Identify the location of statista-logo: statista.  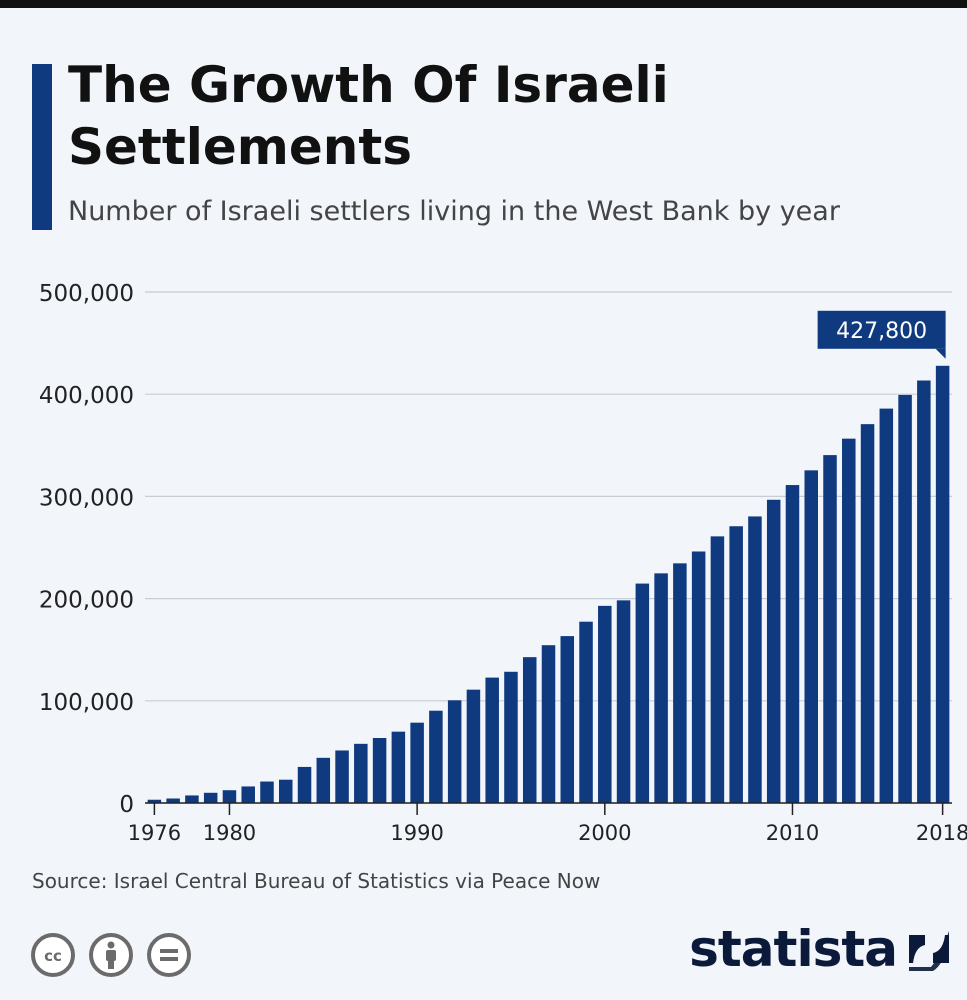
(820, 949).